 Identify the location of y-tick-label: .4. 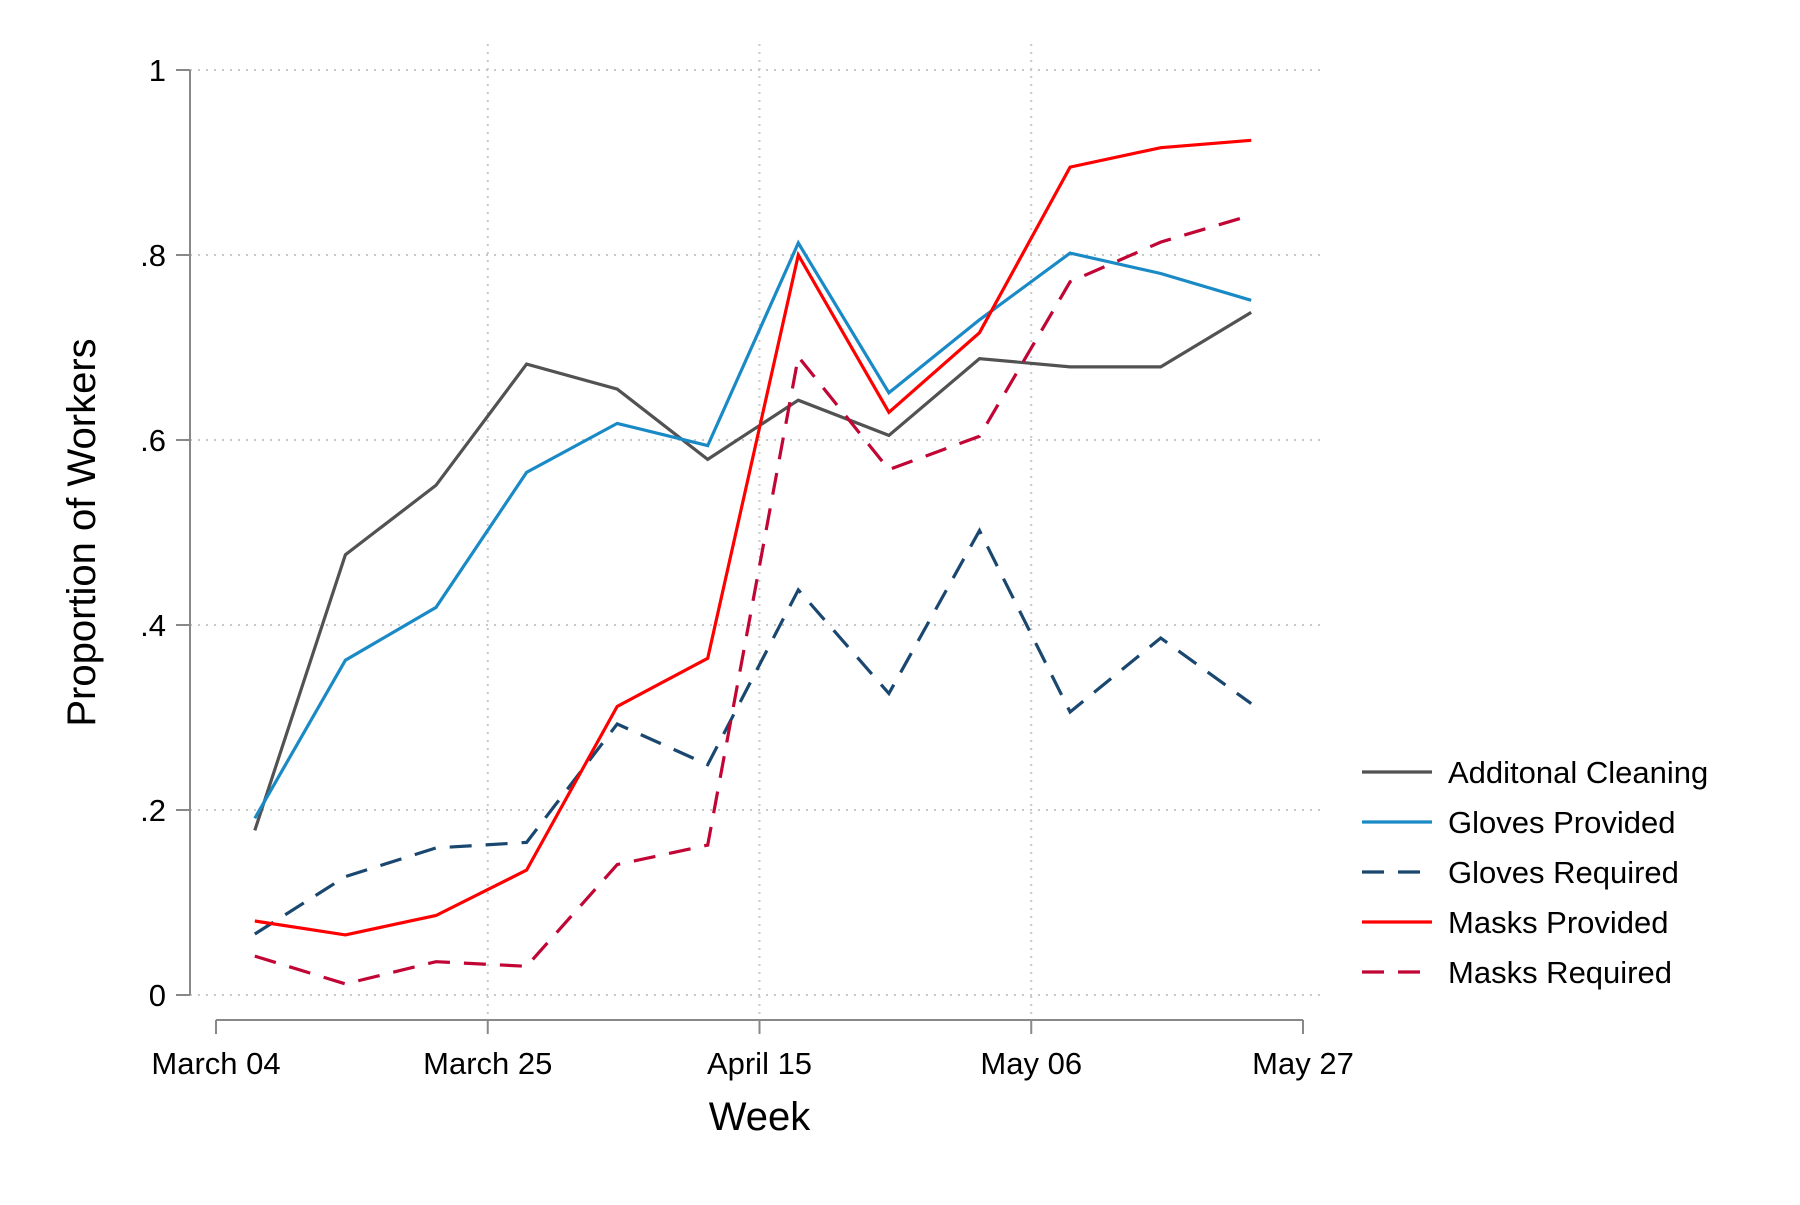
(153, 625).